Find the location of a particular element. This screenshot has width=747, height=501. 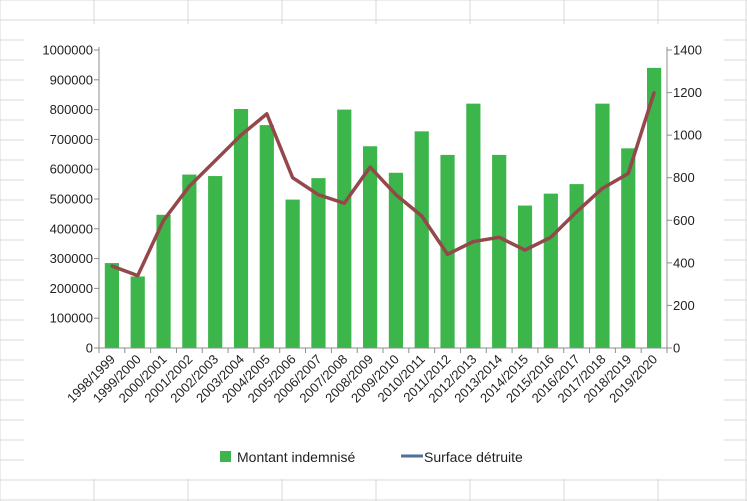

left-tick-label: 400000 is located at coordinates (71, 228).